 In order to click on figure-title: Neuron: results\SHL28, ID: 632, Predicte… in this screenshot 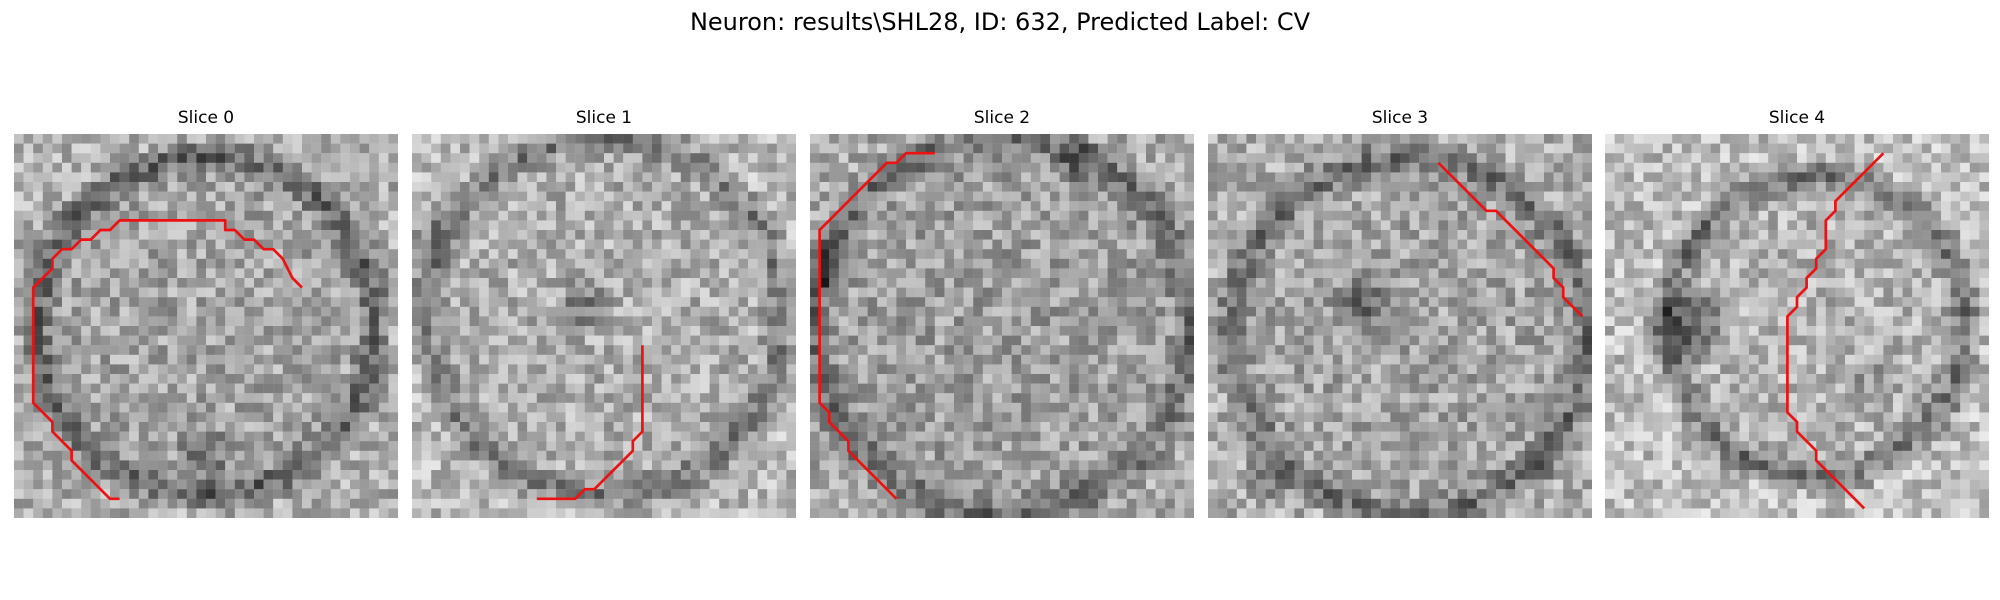, I will do `click(1000, 22)`.